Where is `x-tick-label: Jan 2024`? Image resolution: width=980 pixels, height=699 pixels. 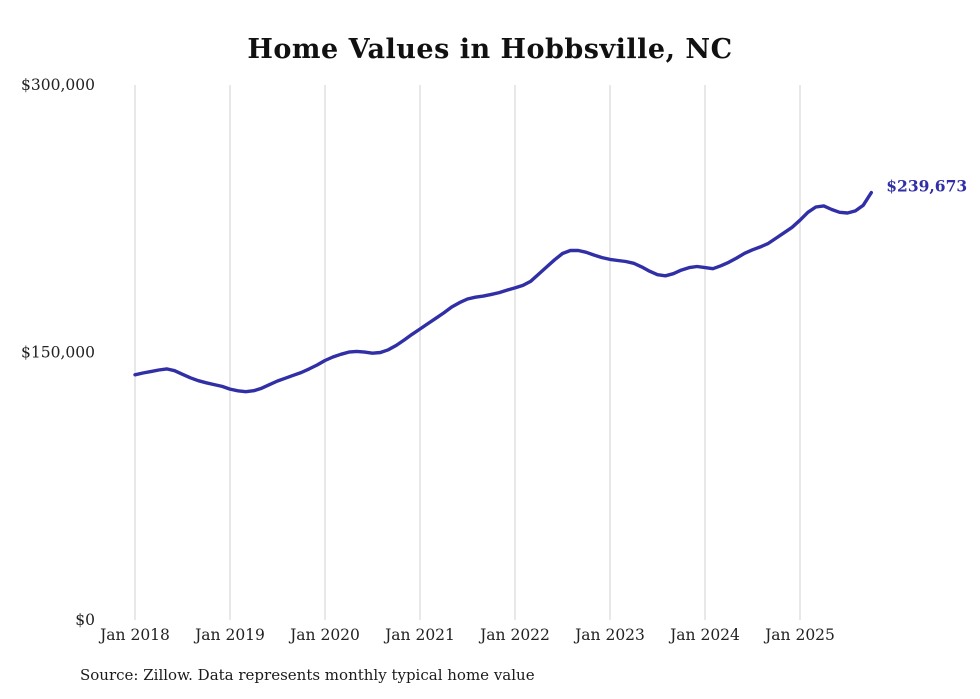
x-tick-label: Jan 2024 is located at coordinates (704, 635).